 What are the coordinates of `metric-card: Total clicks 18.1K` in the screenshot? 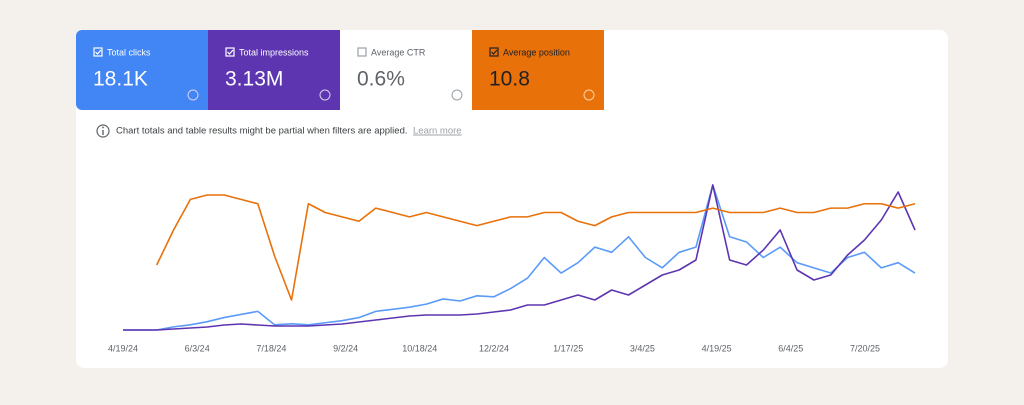 It's located at (142, 70).